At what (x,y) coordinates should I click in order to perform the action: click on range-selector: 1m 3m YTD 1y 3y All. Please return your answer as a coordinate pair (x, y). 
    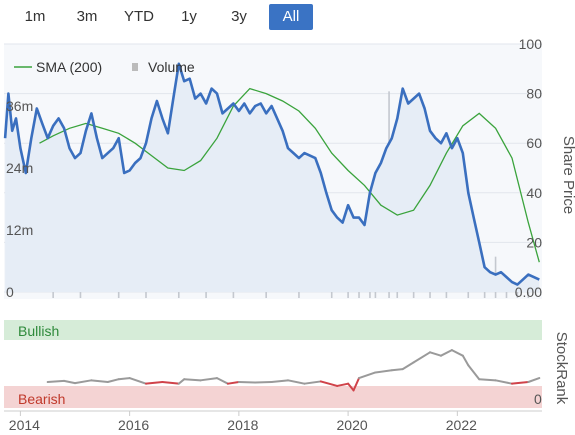
    Looking at the image, I should click on (287, 17).